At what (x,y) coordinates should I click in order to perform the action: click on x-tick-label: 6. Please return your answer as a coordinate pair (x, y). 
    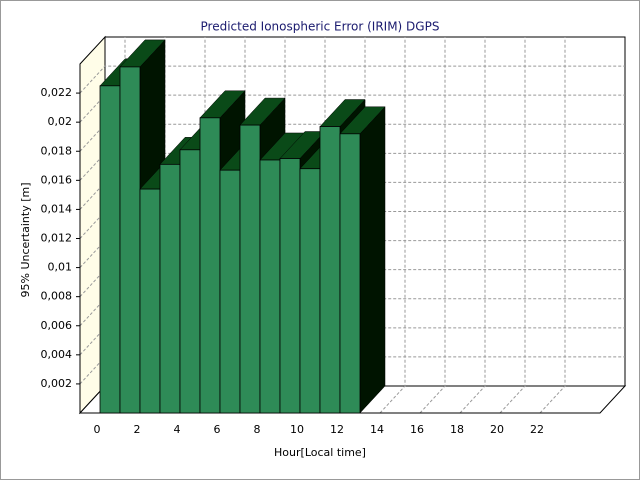
    Looking at the image, I should click on (217, 429).